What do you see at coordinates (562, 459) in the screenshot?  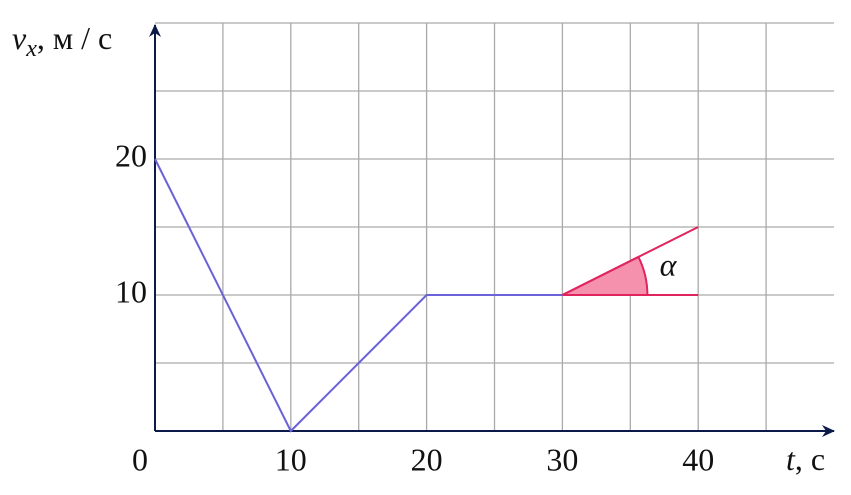 I see `x-tick-label: 30` at bounding box center [562, 459].